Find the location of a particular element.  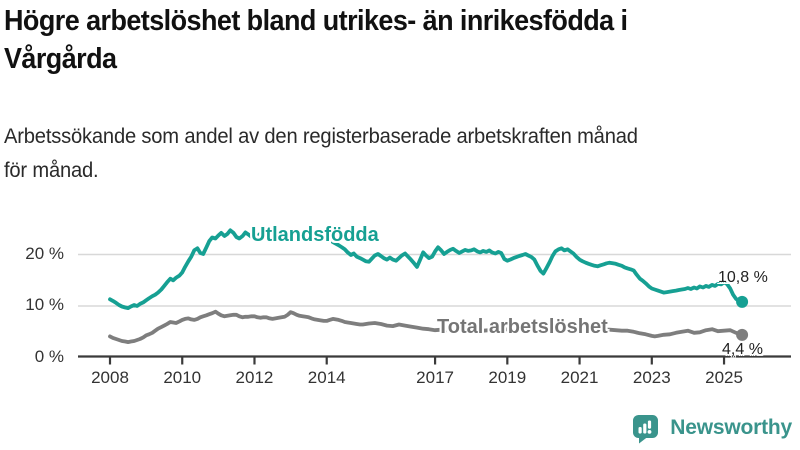

x-tick-label: 2012 is located at coordinates (254, 377).